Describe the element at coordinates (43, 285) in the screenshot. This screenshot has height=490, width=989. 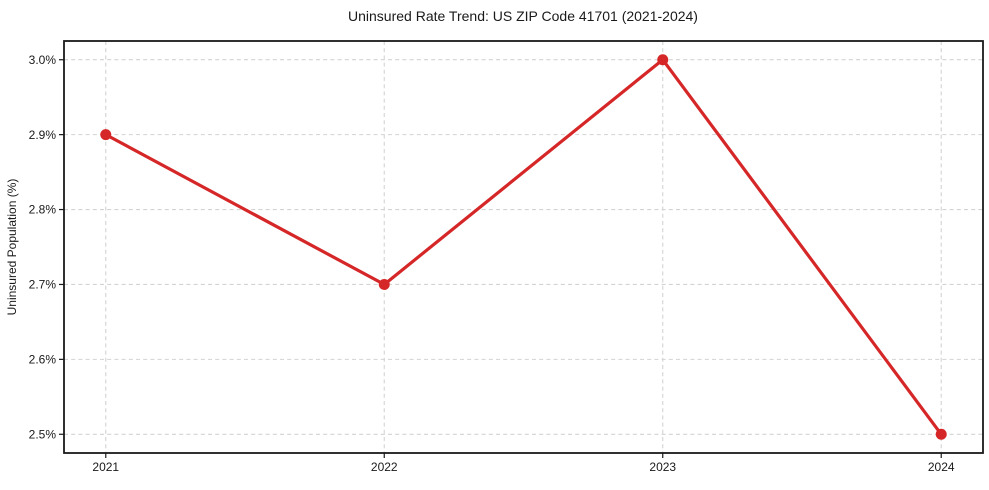
I see `y-tick-label: 2.7%` at that location.